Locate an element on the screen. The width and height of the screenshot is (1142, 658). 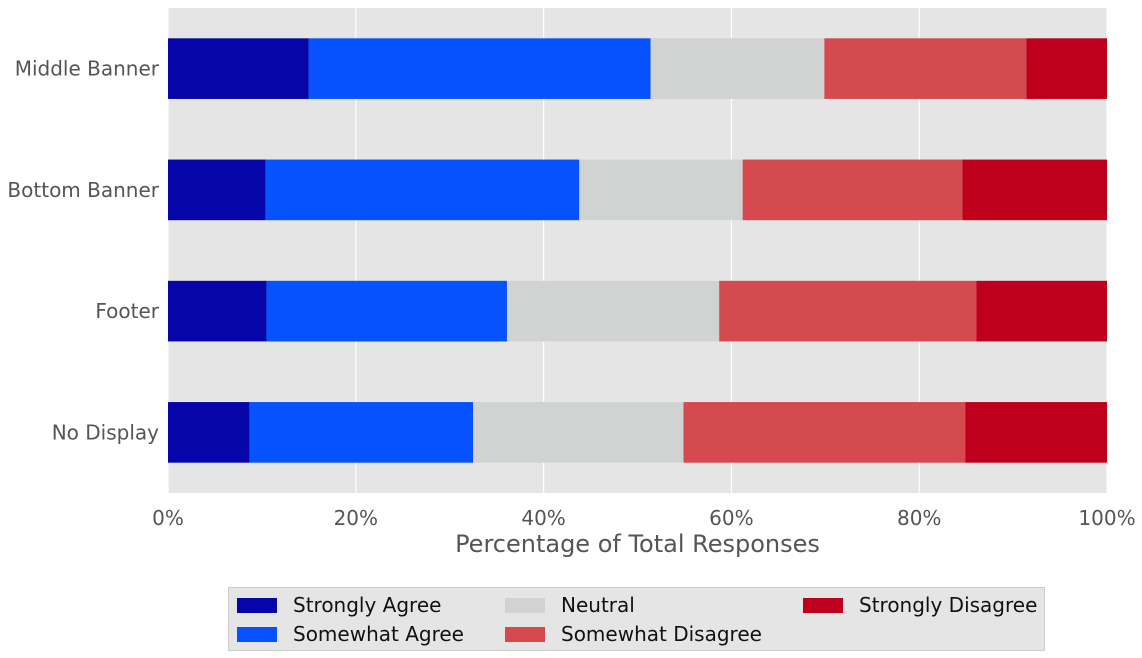
legend-item: Strongly Disagree is located at coordinates (920, 605).